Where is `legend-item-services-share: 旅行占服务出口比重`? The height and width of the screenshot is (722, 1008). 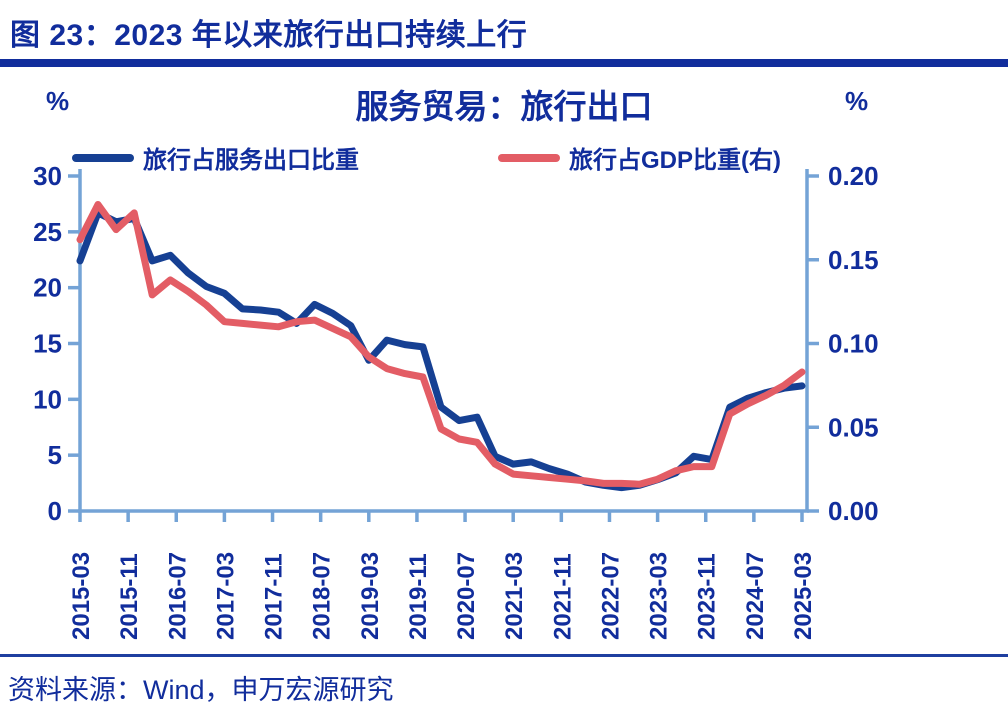
legend-item-services-share: 旅行占服务出口比重 is located at coordinates (215, 157).